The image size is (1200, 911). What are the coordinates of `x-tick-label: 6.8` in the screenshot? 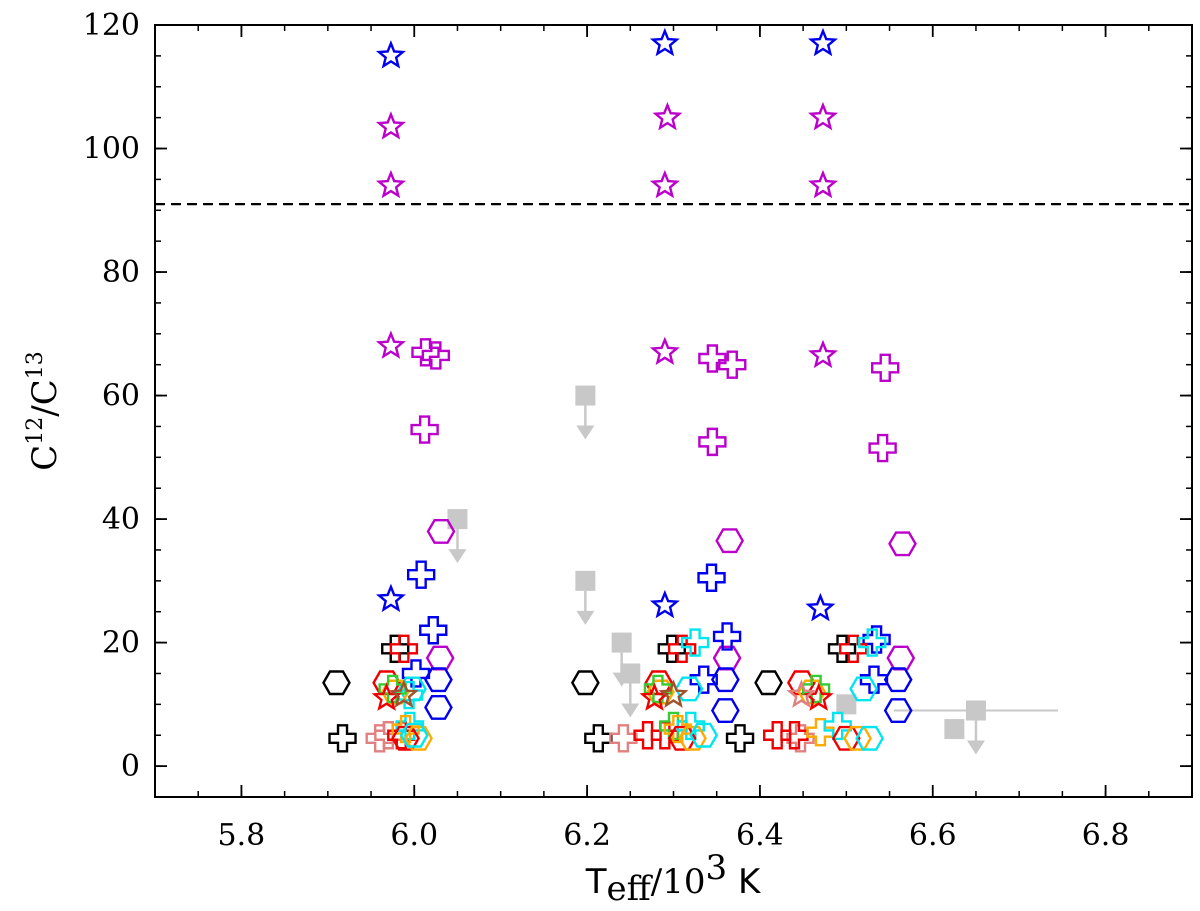 It's located at (1106, 835).